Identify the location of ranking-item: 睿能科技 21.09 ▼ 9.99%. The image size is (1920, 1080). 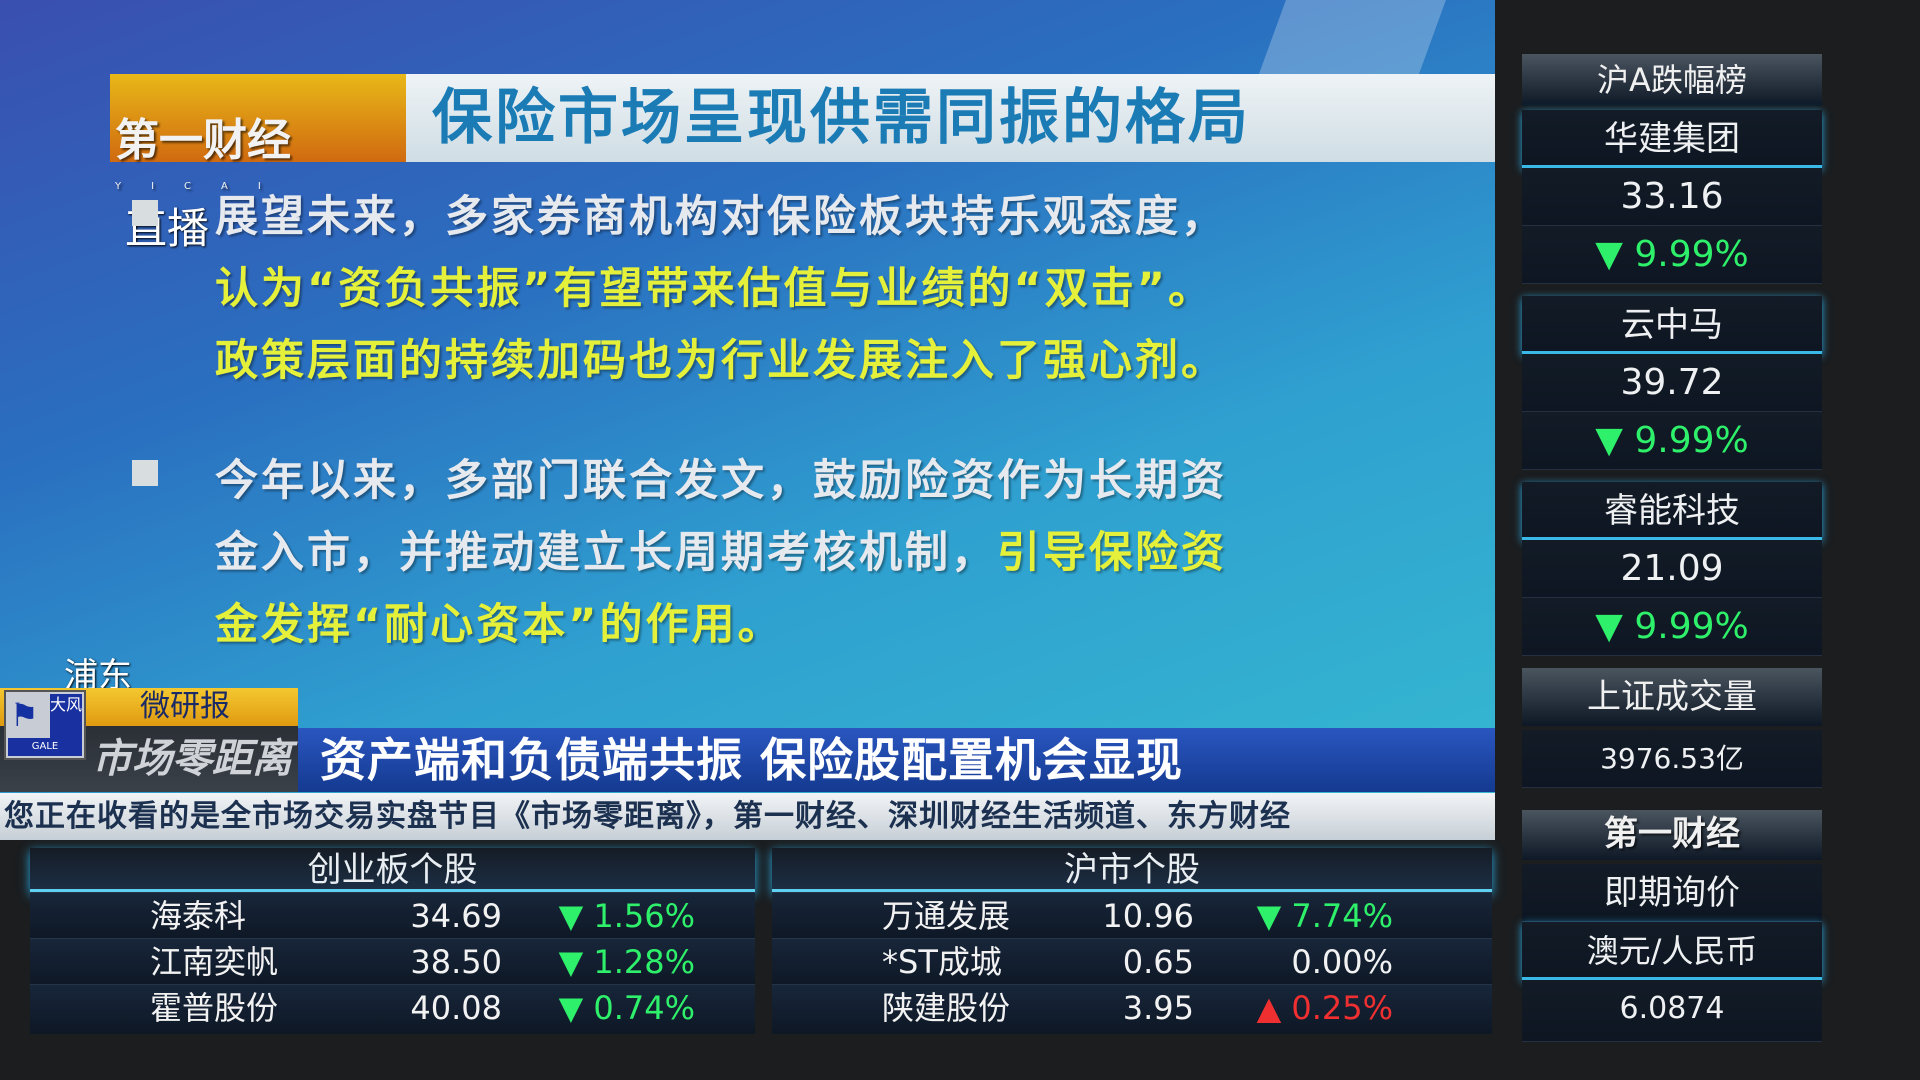
(1672, 569).